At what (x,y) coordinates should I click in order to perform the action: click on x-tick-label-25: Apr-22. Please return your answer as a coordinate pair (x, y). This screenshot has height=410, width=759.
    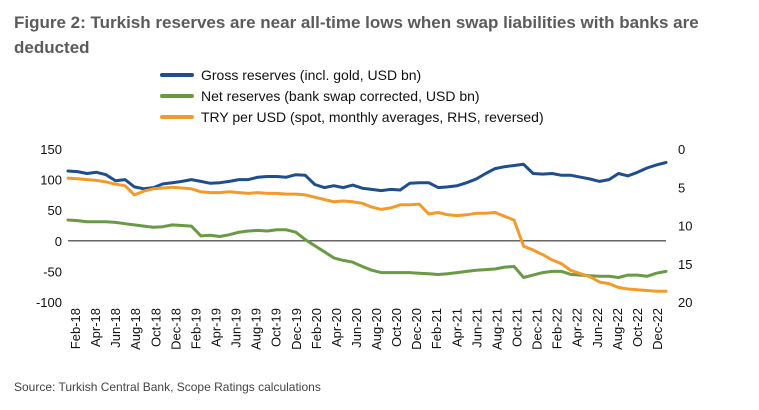
    Looking at the image, I should click on (577, 327).